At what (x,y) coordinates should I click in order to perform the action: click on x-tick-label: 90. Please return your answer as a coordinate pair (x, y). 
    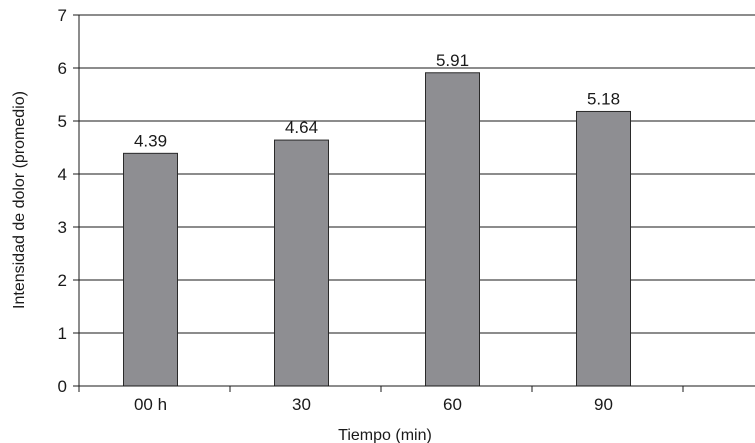
    Looking at the image, I should click on (603, 404).